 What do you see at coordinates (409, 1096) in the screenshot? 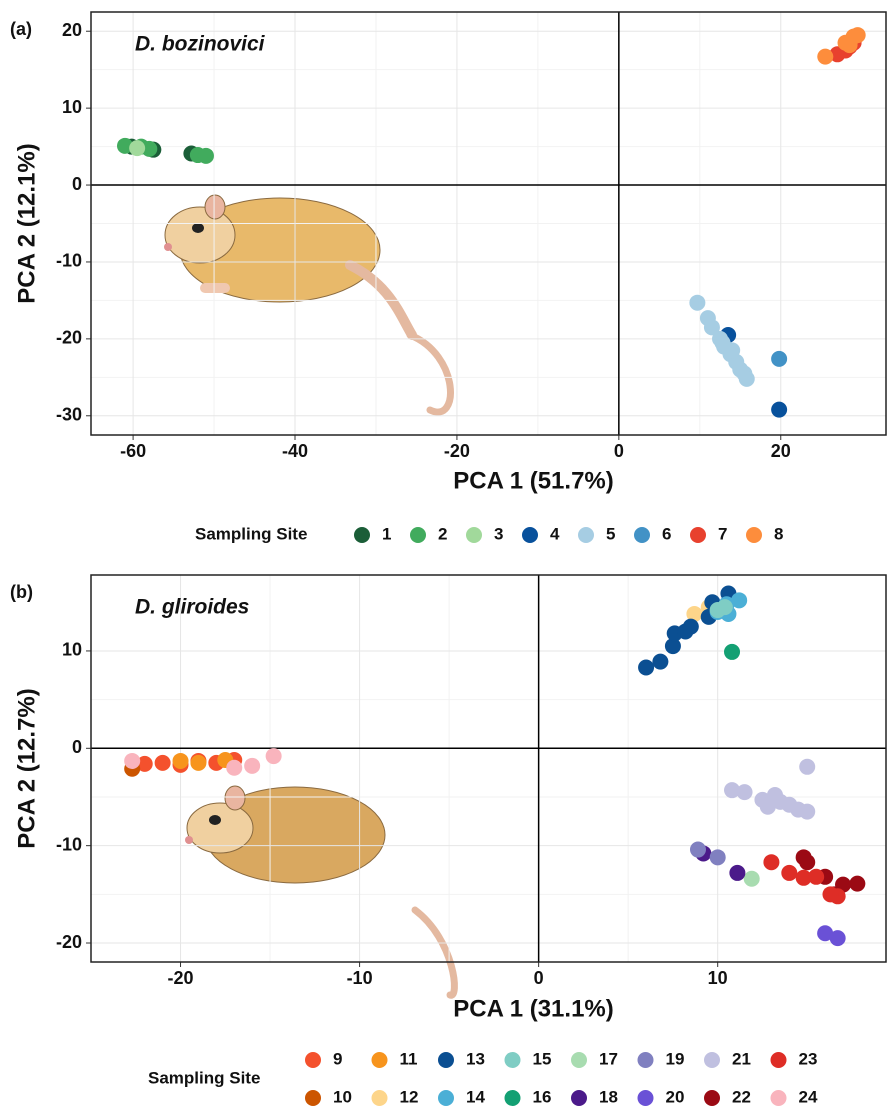
I see `legend-label: 12` at bounding box center [409, 1096].